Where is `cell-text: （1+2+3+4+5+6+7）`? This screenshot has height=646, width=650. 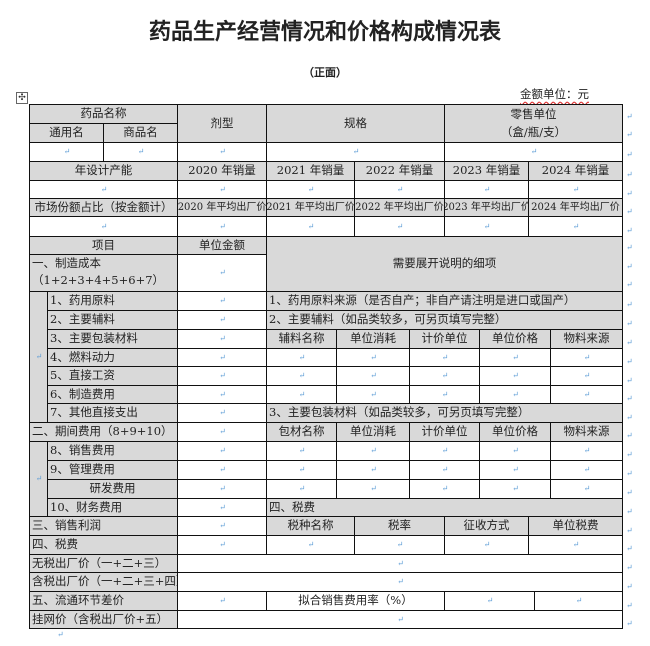
cell-text: （1+2+3+4+5+6+7） is located at coordinates (98, 280).